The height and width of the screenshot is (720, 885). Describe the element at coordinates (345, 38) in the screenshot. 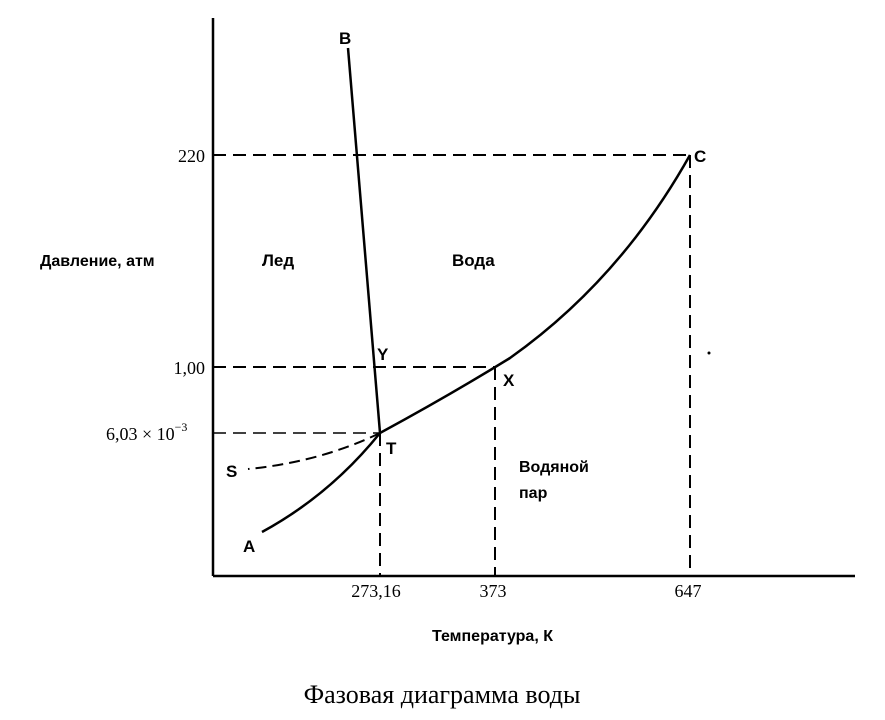

I see `point-B: B` at that location.